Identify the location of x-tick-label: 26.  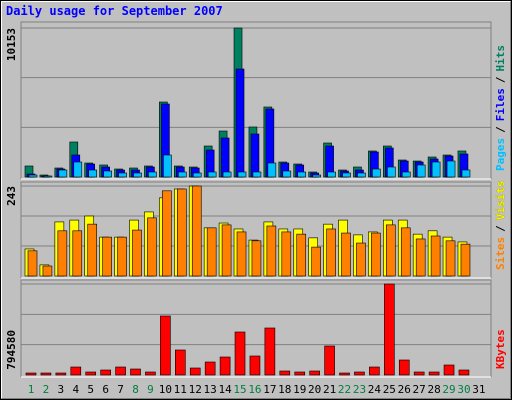
(404, 389).